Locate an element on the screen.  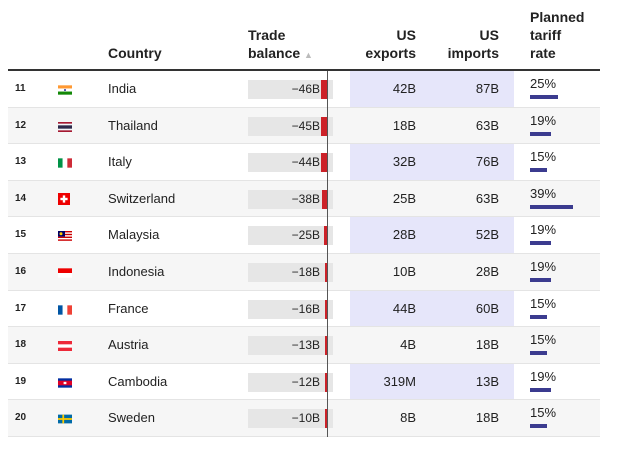
us-imports-value: 76B is located at coordinates (487, 162).